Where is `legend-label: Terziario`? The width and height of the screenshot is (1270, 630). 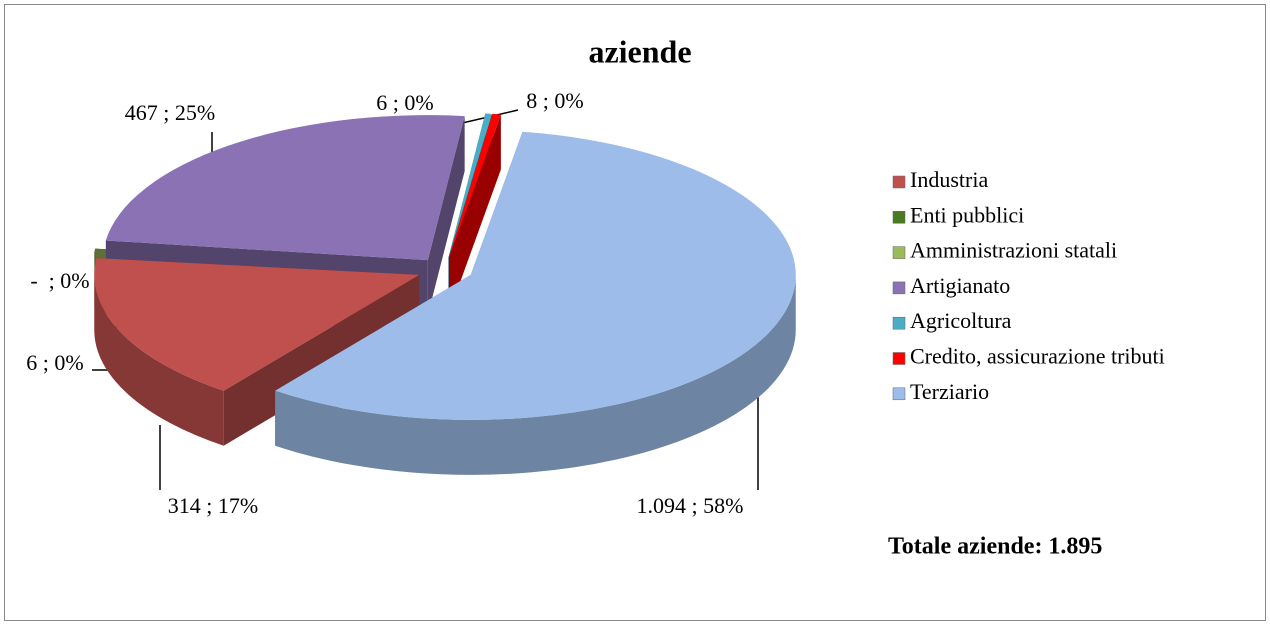
legend-label: Terziario is located at coordinates (949, 391).